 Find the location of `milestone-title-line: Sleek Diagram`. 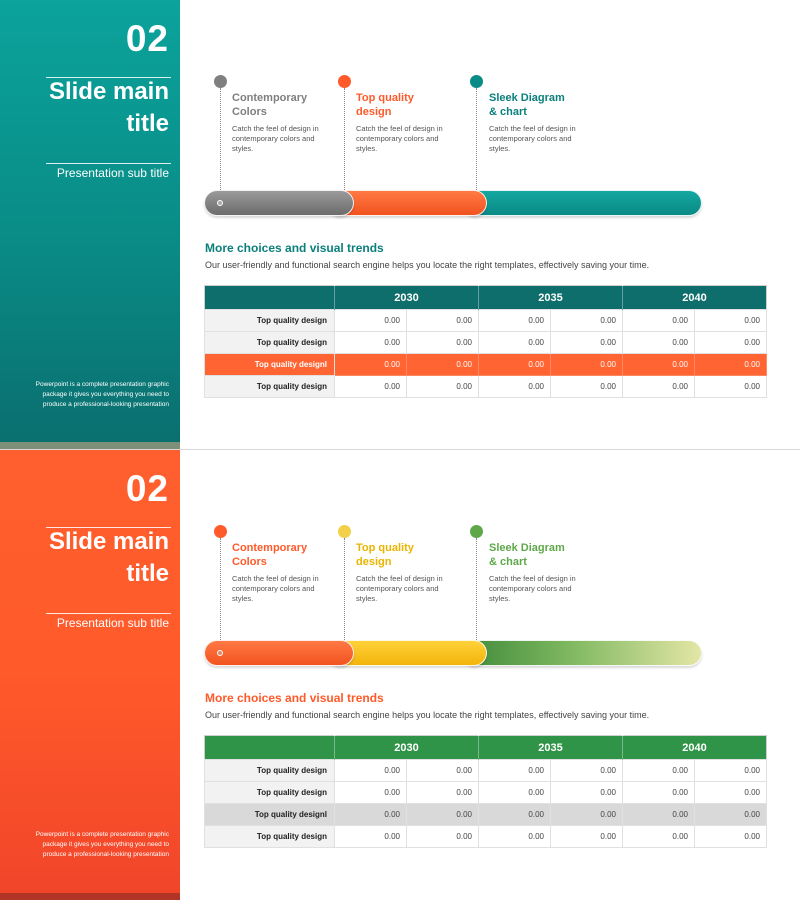

milestone-title-line: Sleek Diagram is located at coordinates (527, 548).